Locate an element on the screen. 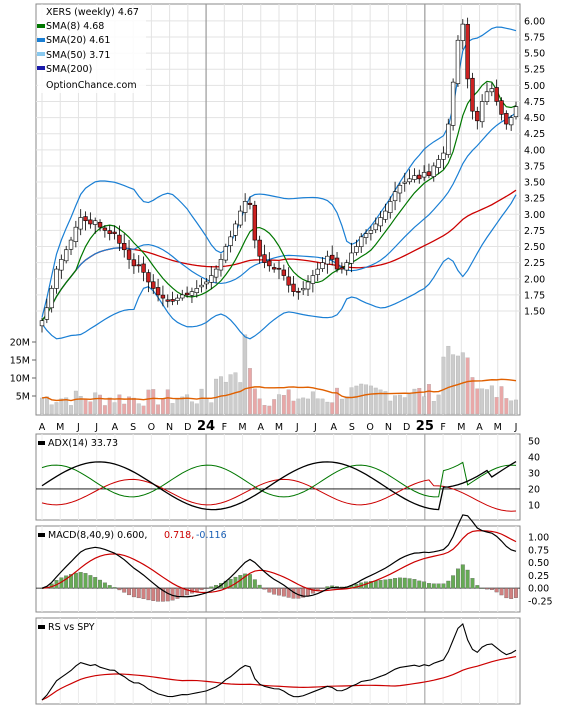 Image resolution: width=566 pixels, height=710 pixels. time-axis-label: 24 is located at coordinates (206, 426).